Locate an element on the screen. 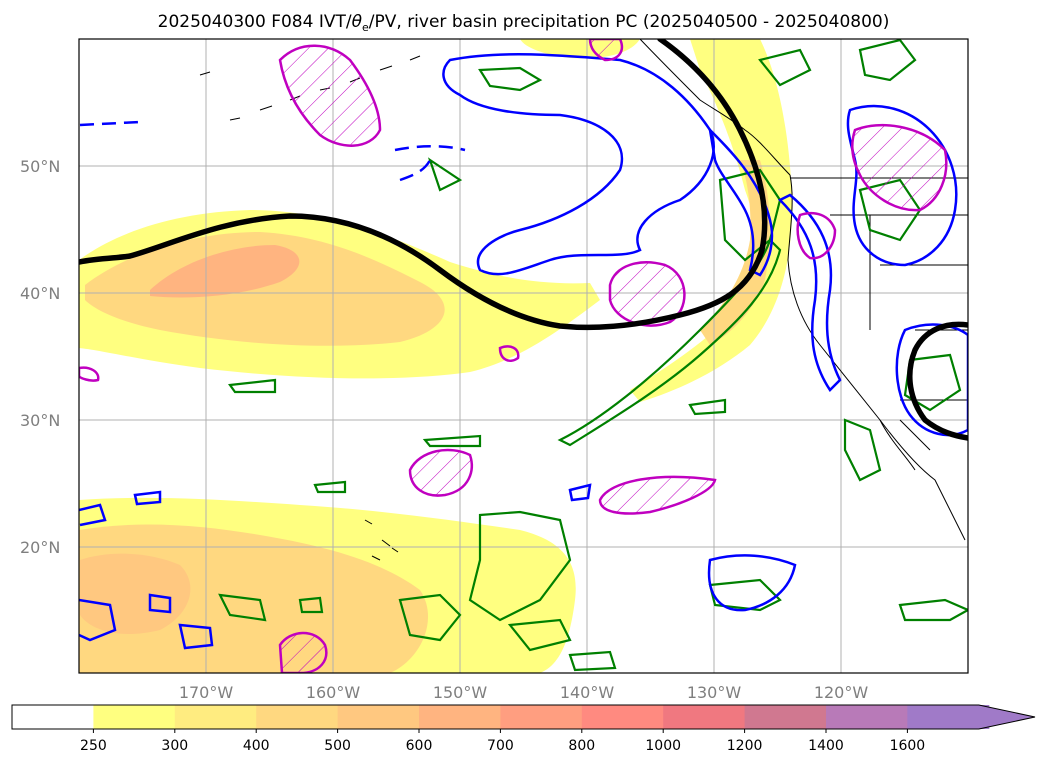 The image size is (1047, 767). pv-contour is located at coordinates (937, 381).